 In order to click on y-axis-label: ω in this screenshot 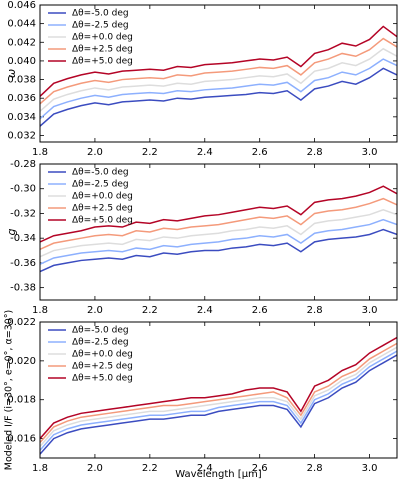, I will do `click(11, 73)`.